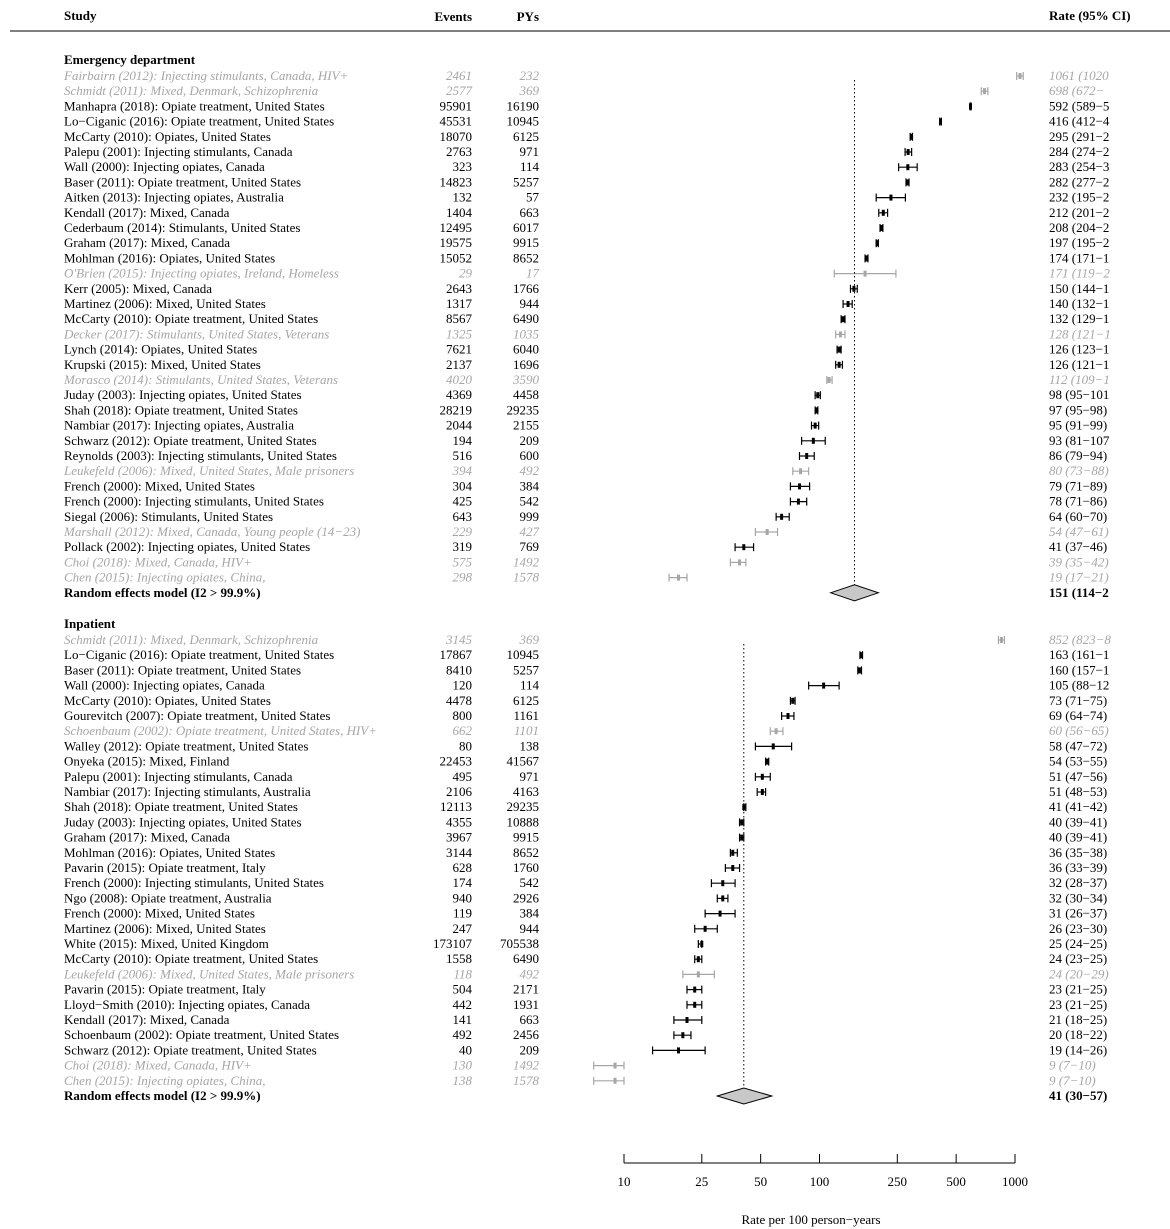 The height and width of the screenshot is (1229, 1170). I want to click on study-events: 80, so click(465, 745).